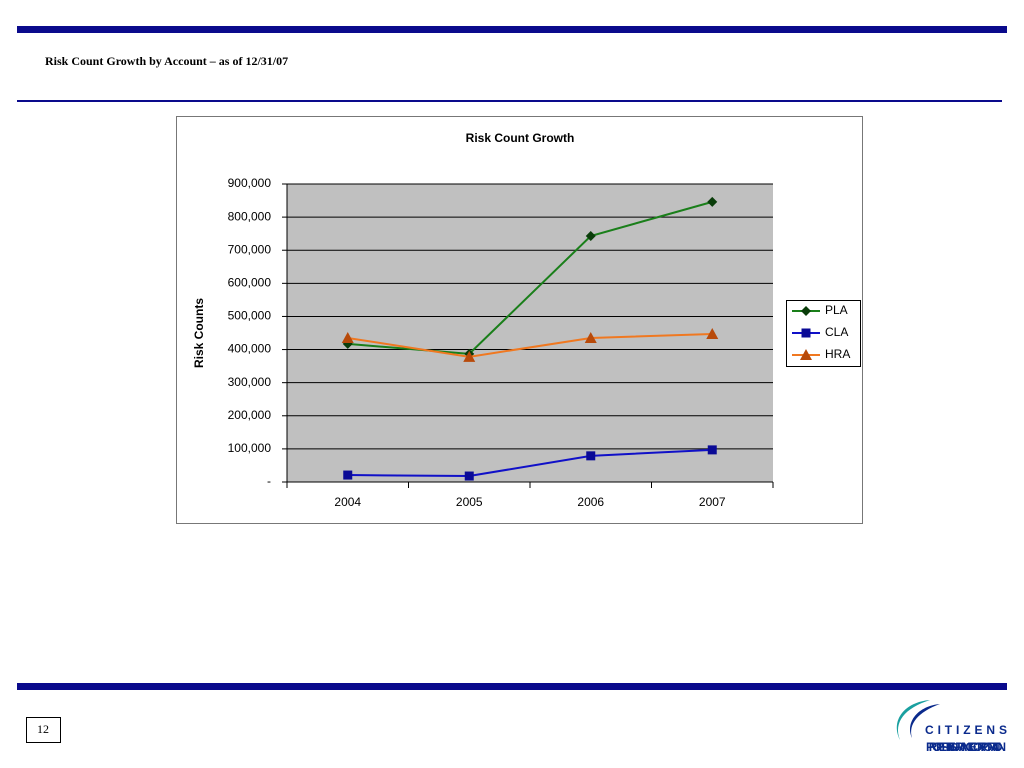 Image resolution: width=1024 pixels, height=768 pixels. Describe the element at coordinates (250, 349) in the screenshot. I see `y-tick-label: 400,000` at that location.